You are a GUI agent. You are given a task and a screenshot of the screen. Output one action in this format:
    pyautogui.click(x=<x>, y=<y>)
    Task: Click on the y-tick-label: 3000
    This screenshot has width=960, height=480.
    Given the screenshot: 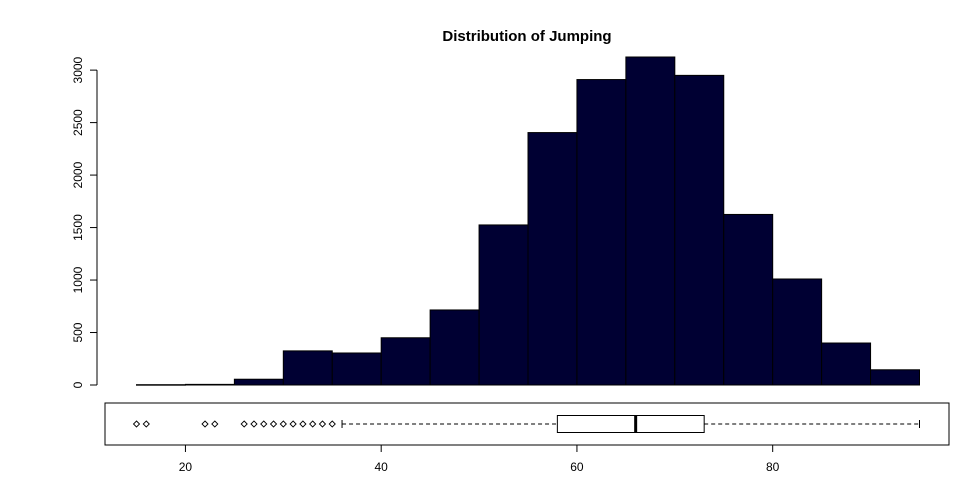 What is the action you would take?
    pyautogui.click(x=78, y=69)
    